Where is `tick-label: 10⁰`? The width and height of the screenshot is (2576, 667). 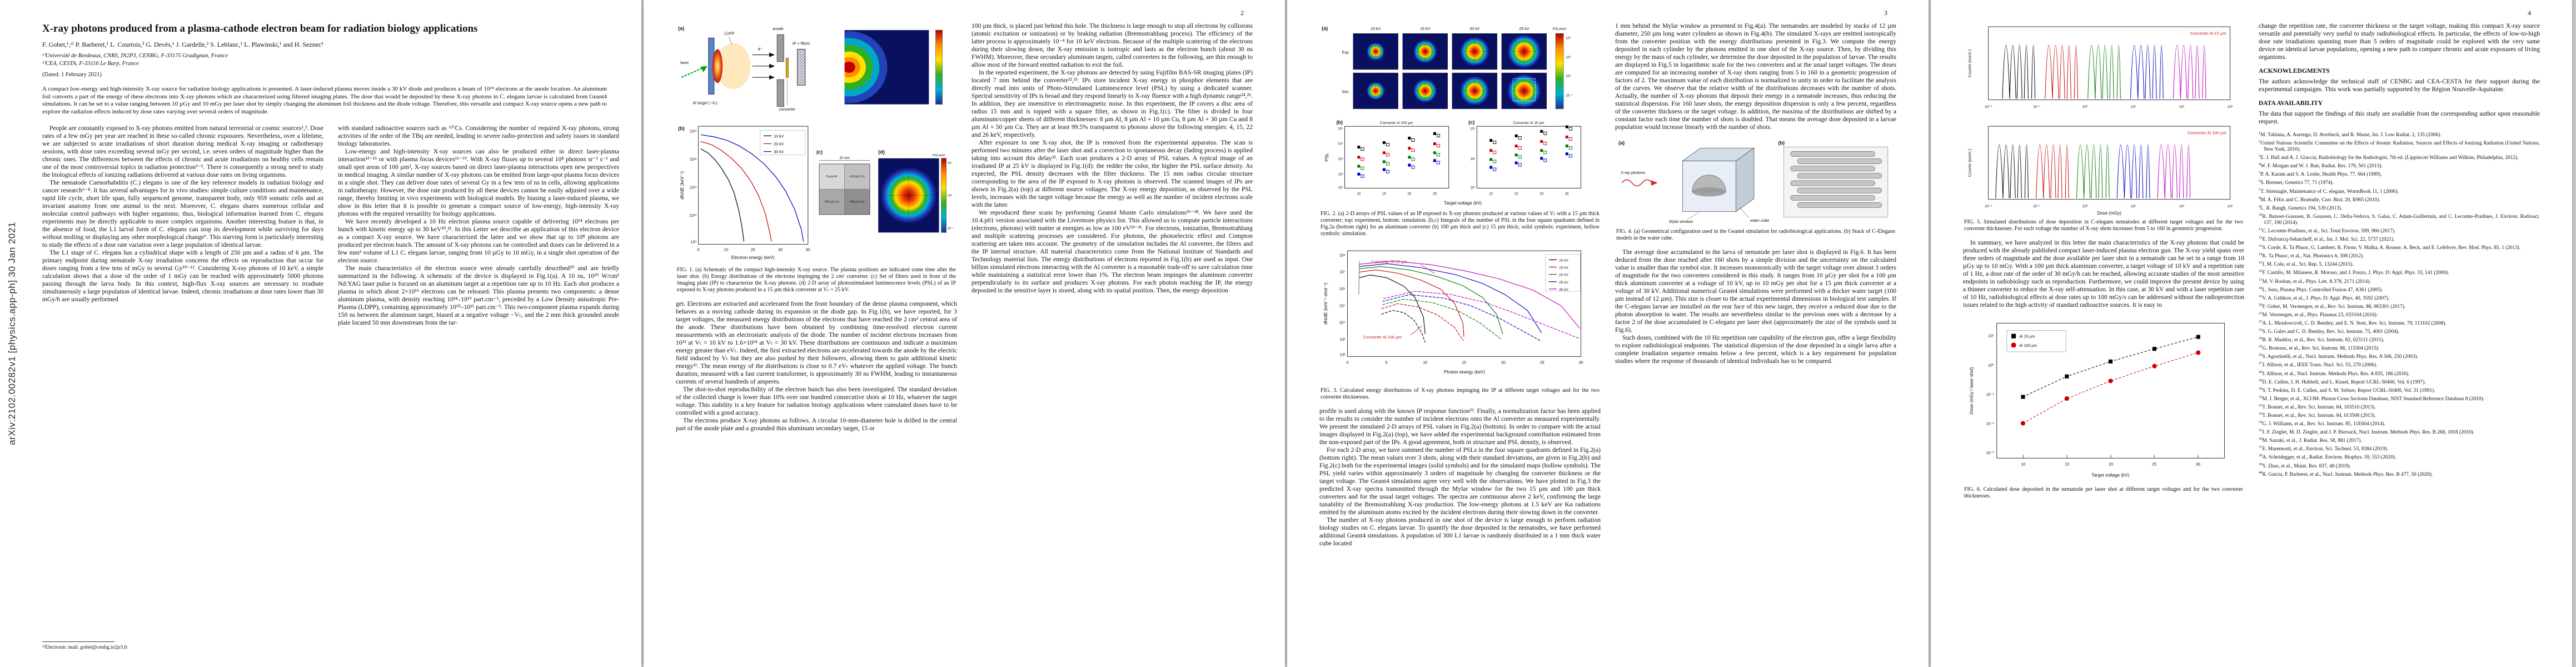 tick-label: 10⁰ is located at coordinates (1568, 76).